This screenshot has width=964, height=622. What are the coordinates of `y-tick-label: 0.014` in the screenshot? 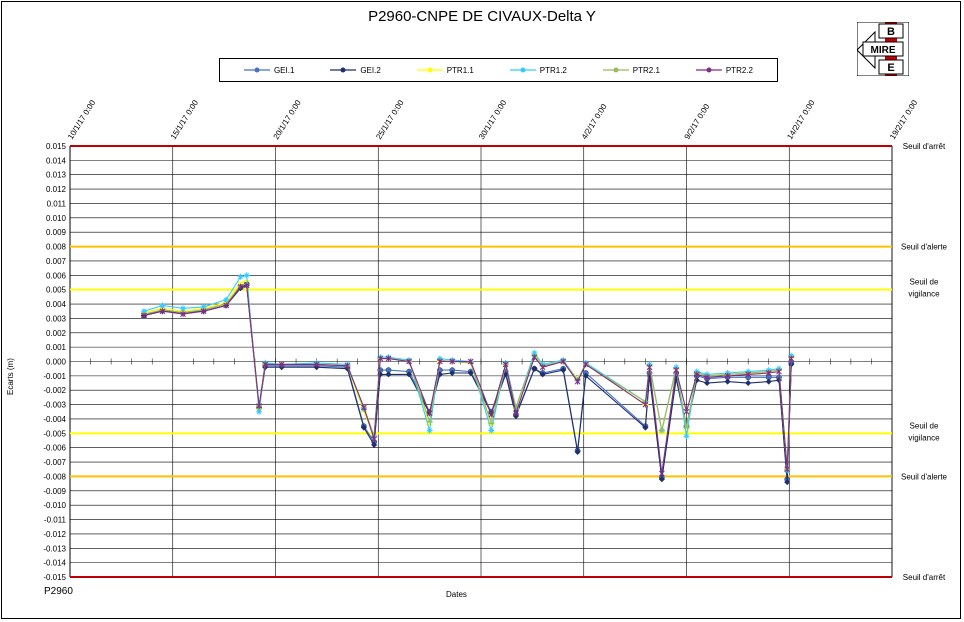 It's located at (56, 160).